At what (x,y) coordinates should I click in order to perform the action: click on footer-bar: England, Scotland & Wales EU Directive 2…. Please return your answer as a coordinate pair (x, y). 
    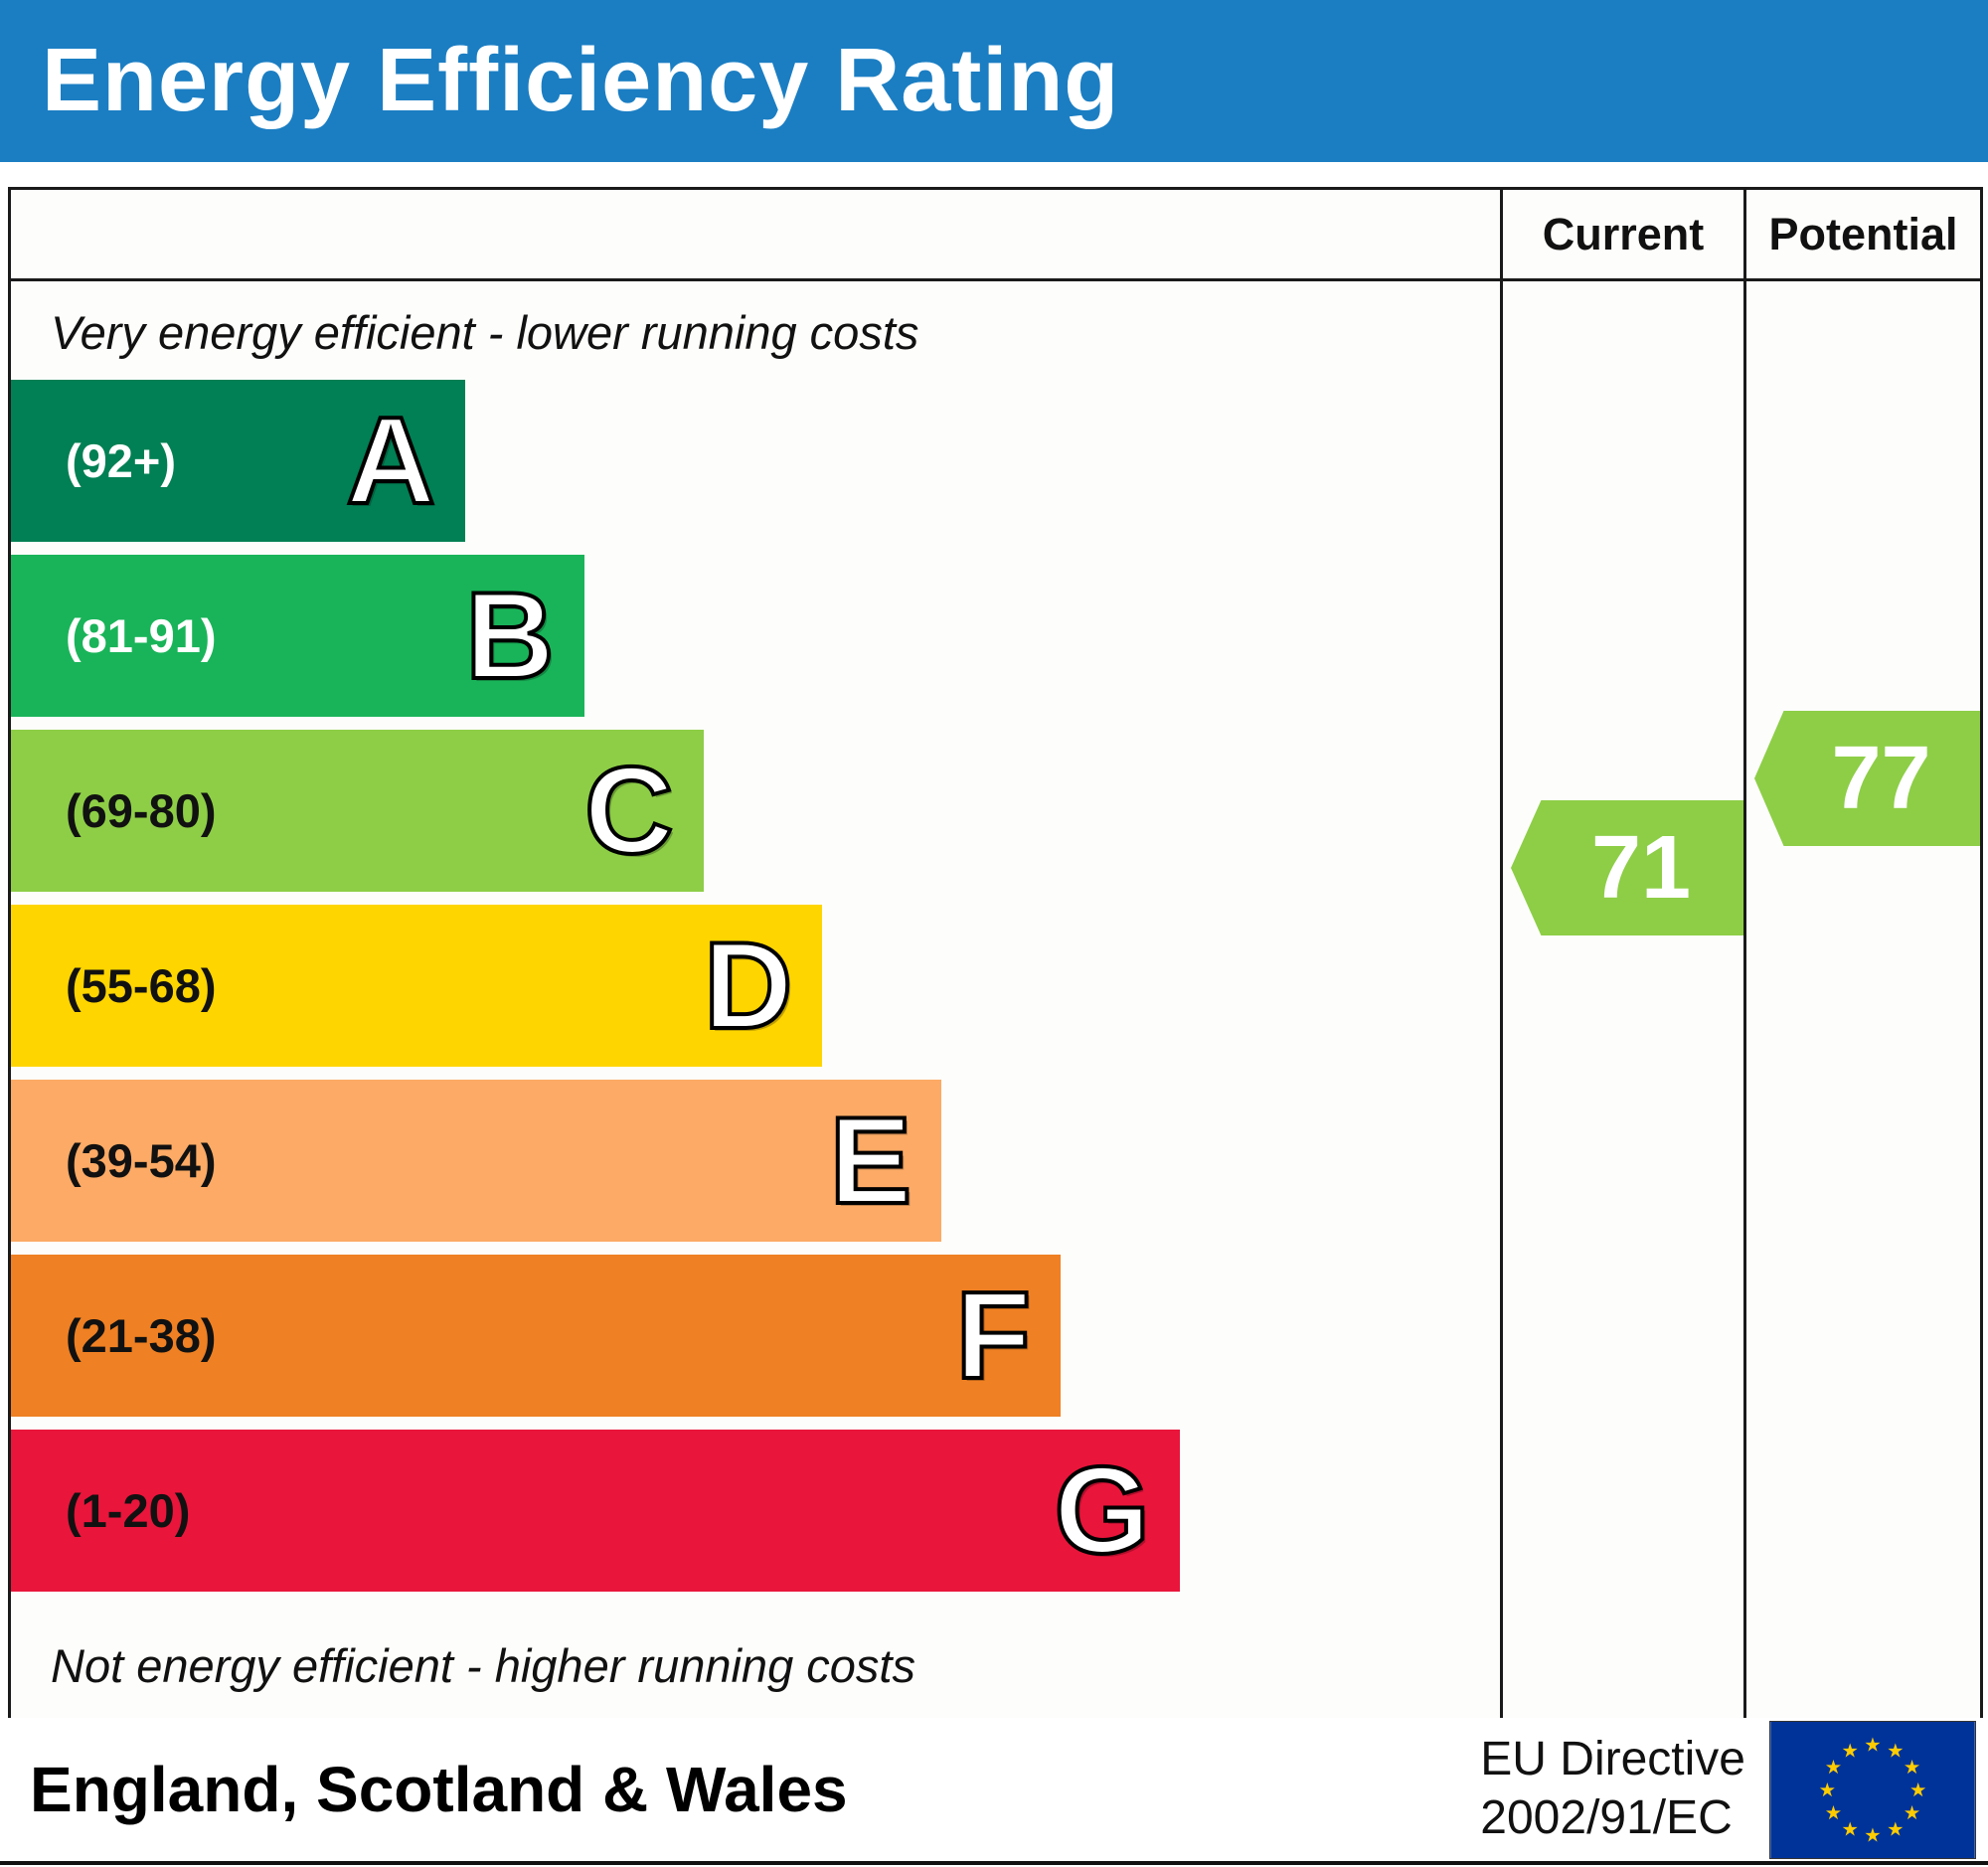
    Looking at the image, I should click on (994, 1791).